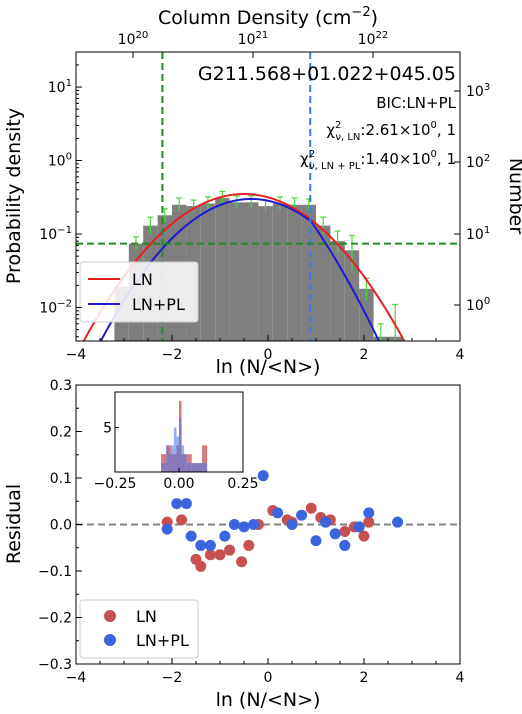  What do you see at coordinates (60, 87) in the screenshot?
I see `y-tick-label: 10¹` at bounding box center [60, 87].